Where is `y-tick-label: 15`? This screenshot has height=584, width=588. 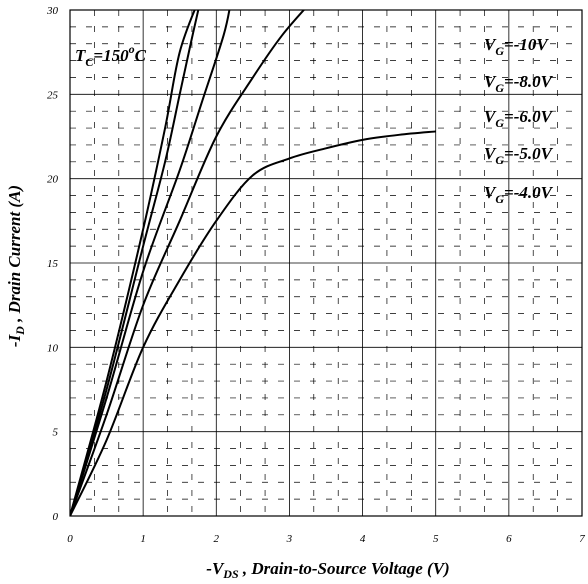
y-tick-label: 15 is located at coordinates (53, 264).